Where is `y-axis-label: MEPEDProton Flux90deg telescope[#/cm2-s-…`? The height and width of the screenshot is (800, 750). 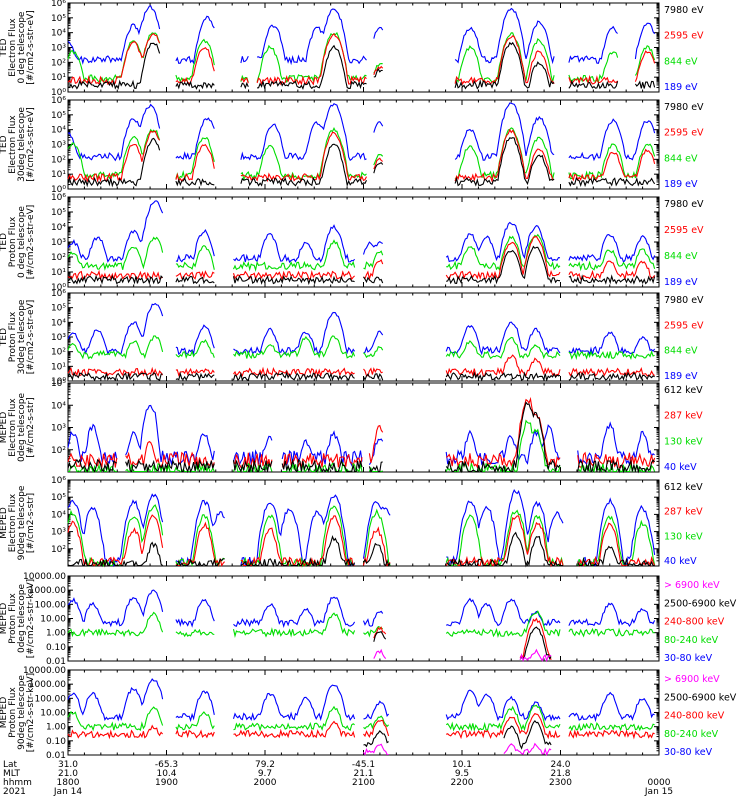
y-axis-label: MEPEDProton Flux90deg telescope[#/cm2-s-… is located at coordinates (18, 712).